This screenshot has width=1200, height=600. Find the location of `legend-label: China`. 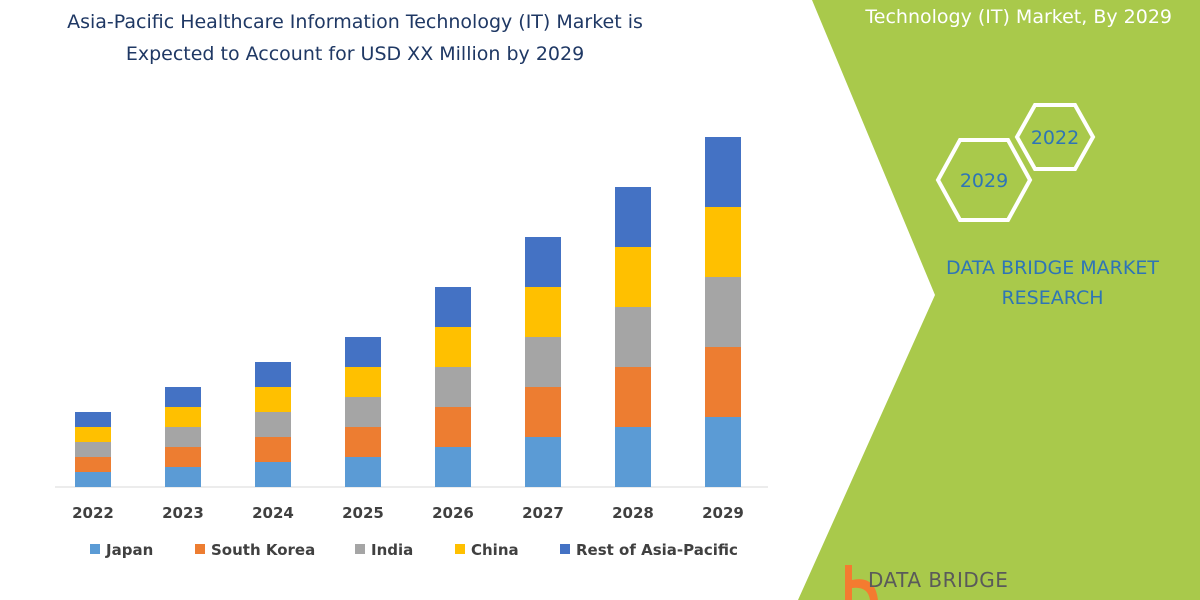

legend-label: China is located at coordinates (495, 550).